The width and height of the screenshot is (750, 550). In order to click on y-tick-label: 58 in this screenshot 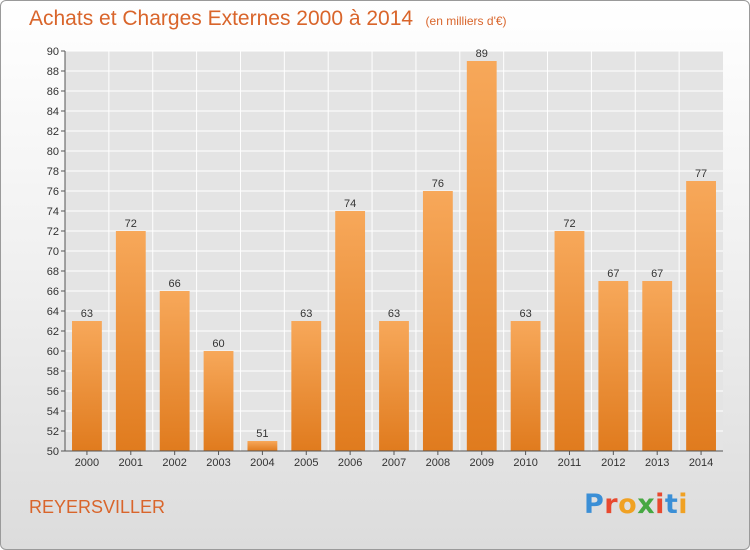, I will do `click(53, 372)`.